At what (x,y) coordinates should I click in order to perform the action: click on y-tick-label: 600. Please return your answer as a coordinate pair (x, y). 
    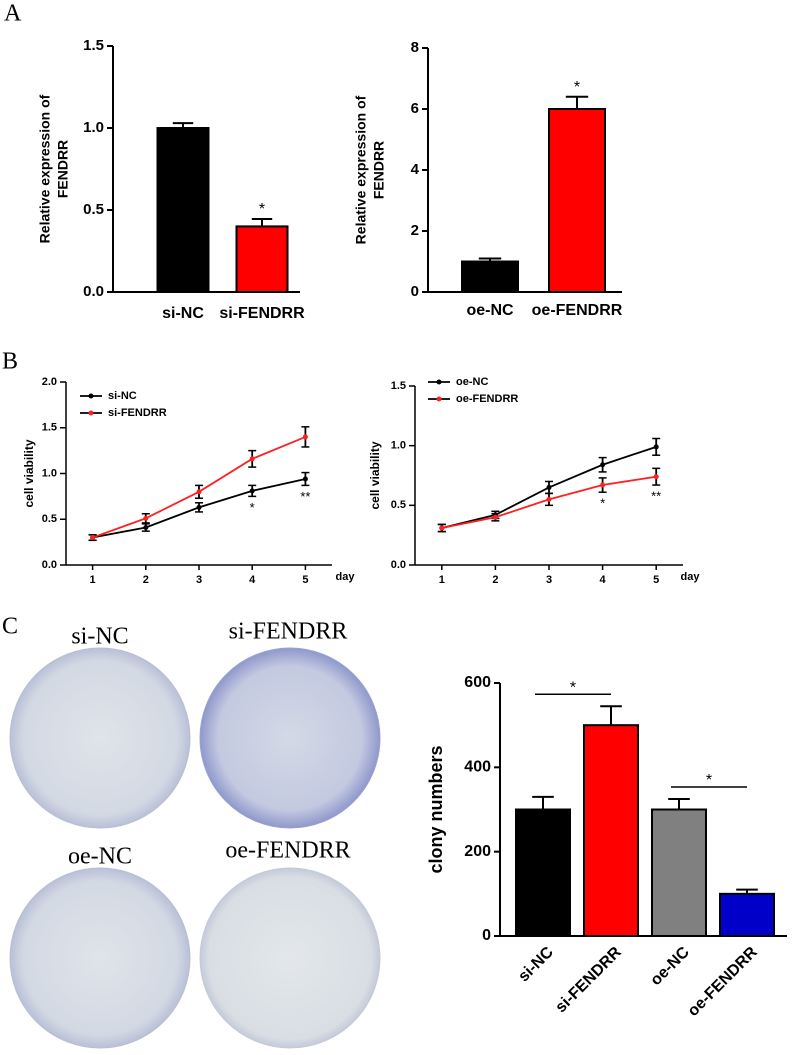
    Looking at the image, I should click on (477, 682).